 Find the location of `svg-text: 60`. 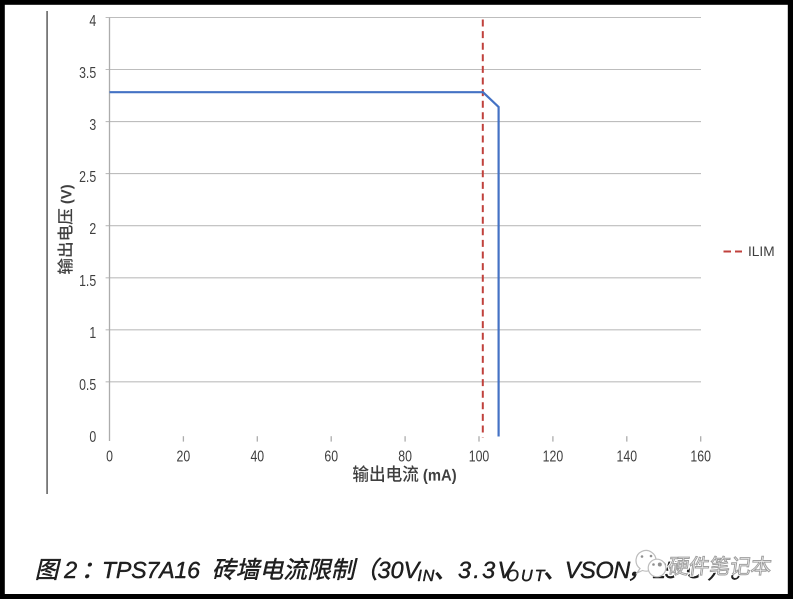

svg-text: 60 is located at coordinates (331, 457).